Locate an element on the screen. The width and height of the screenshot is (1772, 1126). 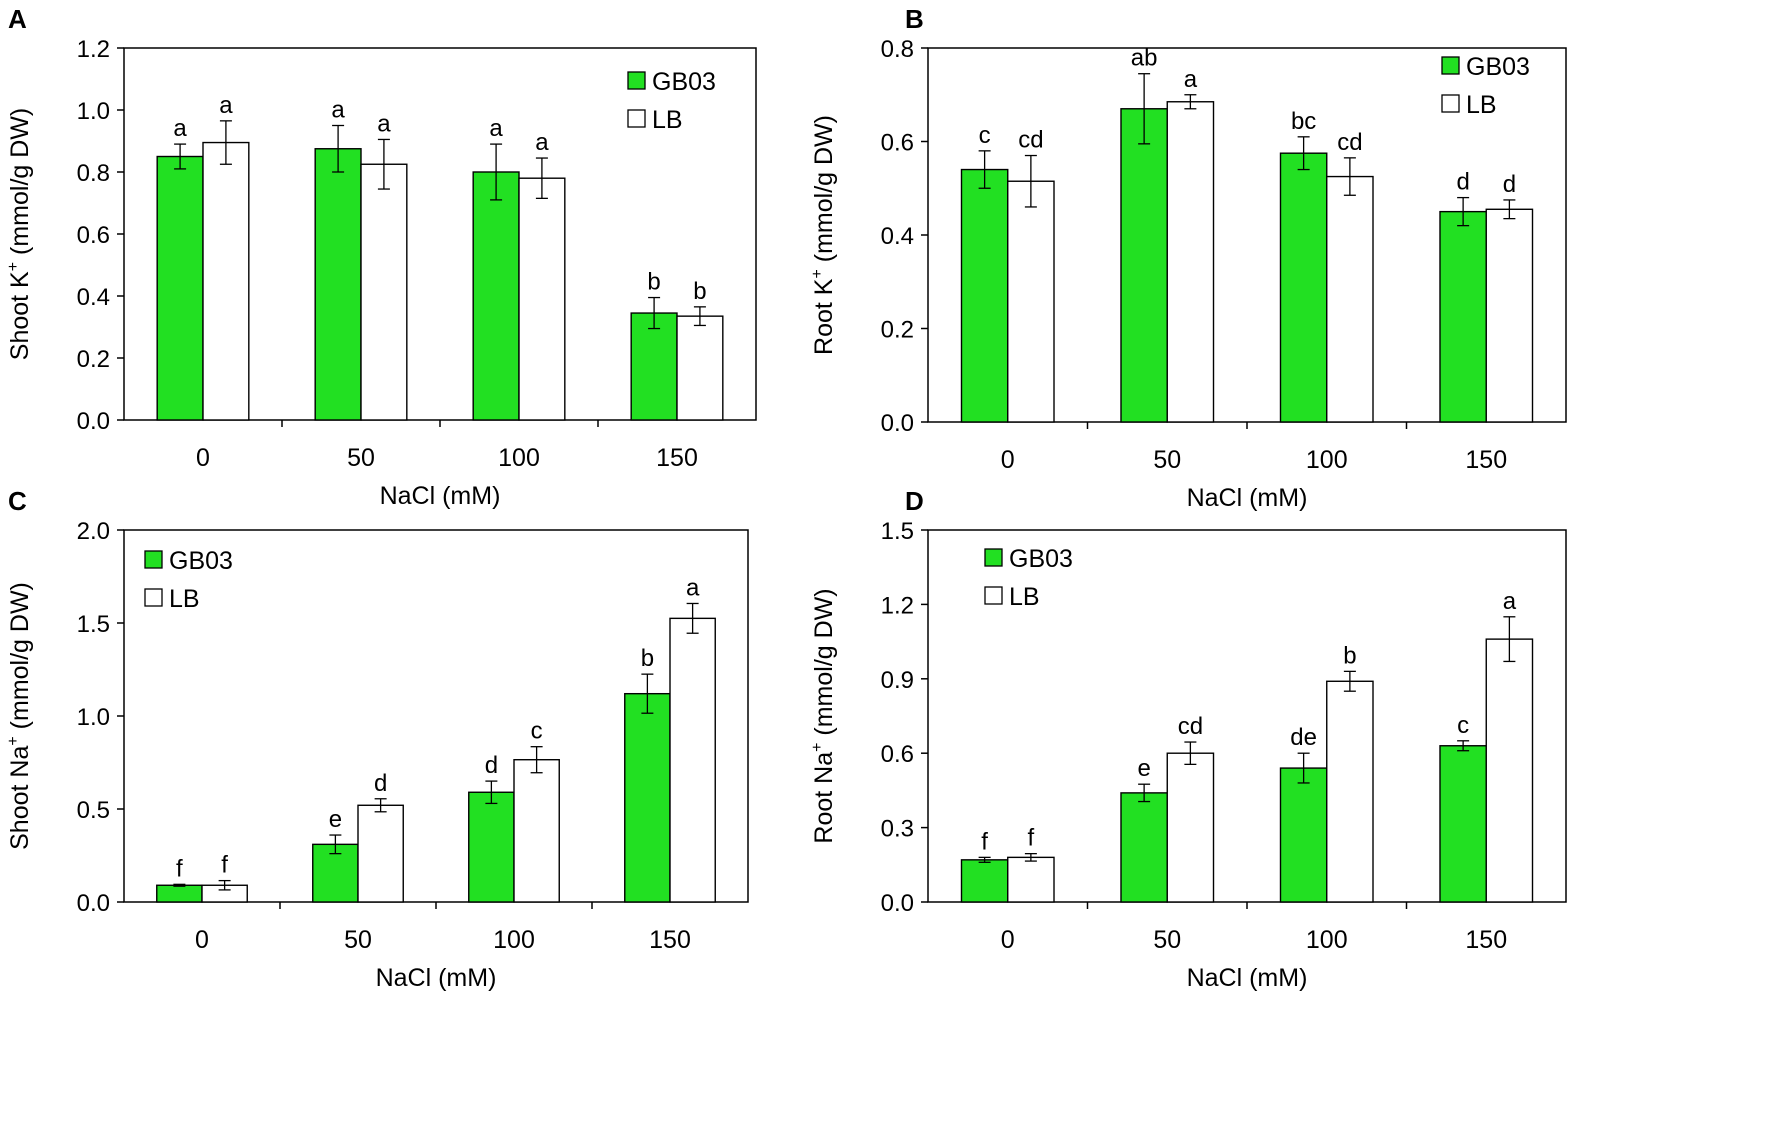
y-axis-title: Shoot K+ (mmol/g DW) is located at coordinates (19, 234).